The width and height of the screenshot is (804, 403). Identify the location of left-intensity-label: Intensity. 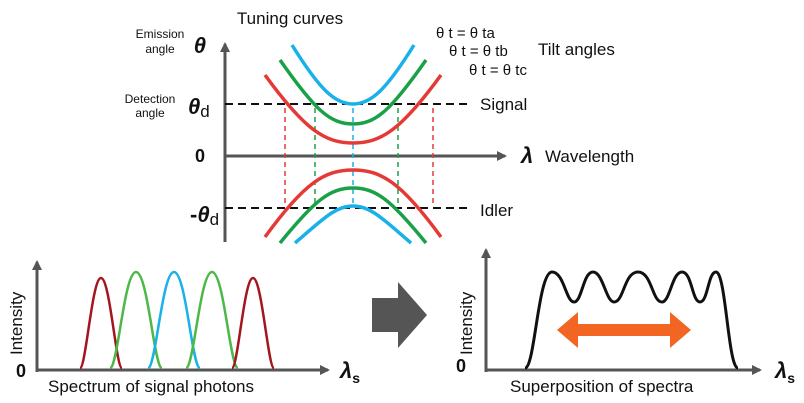
(16, 323).